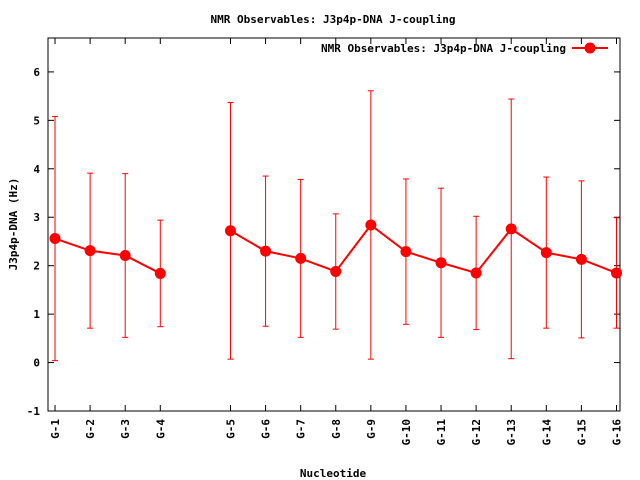 This screenshot has height=480, width=640. Describe the element at coordinates (332, 19) in the screenshot. I see `chart-title: NMR Observables: J3p4p-DNA J-coupling` at that location.